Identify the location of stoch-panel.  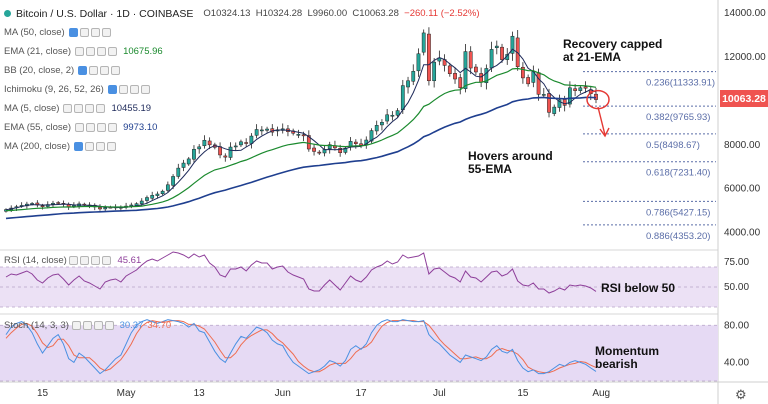
(359, 350).